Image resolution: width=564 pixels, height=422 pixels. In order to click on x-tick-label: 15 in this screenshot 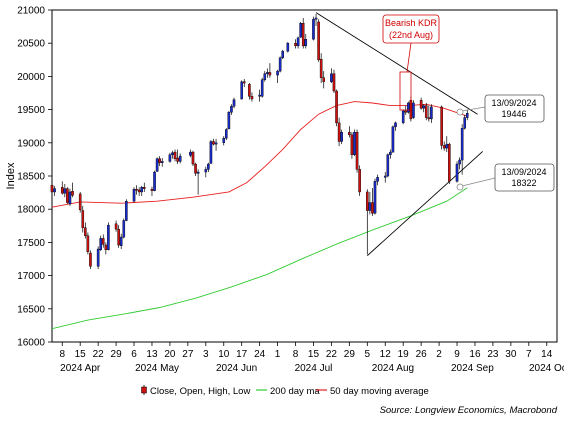, I will do `click(81, 354)`.